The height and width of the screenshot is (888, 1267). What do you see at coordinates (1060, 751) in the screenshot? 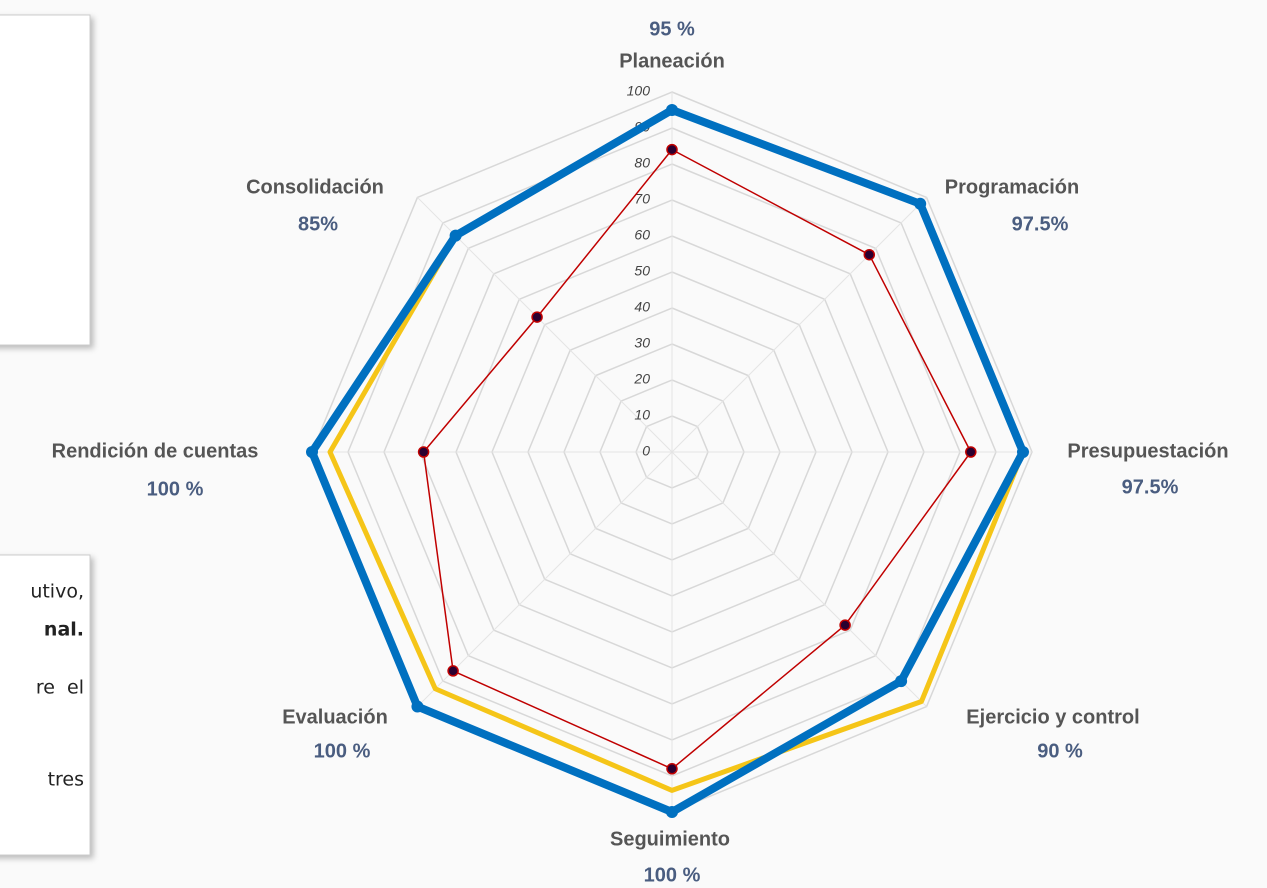
I see `value-label: 90 %` at bounding box center [1060, 751].